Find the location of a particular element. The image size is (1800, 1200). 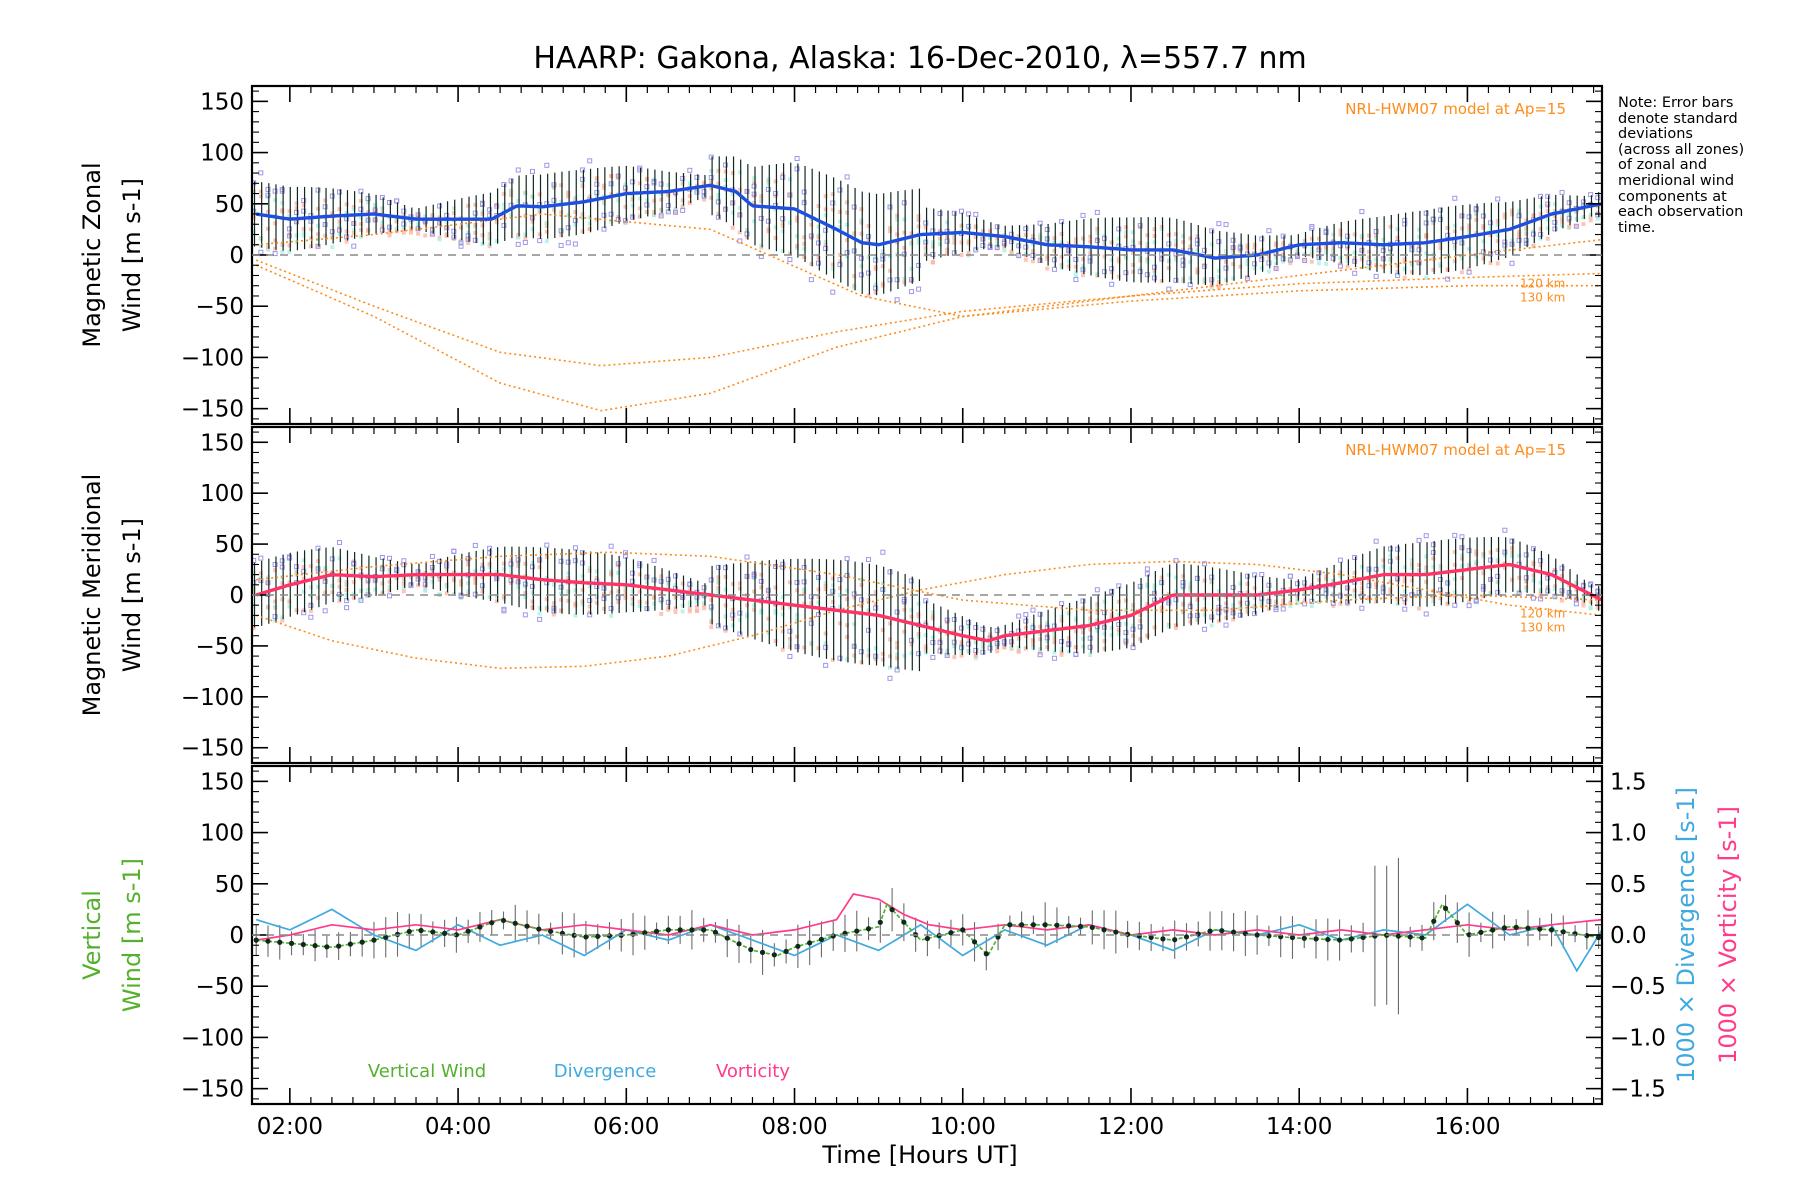

y-tick-label: 0 is located at coordinates (236, 256).